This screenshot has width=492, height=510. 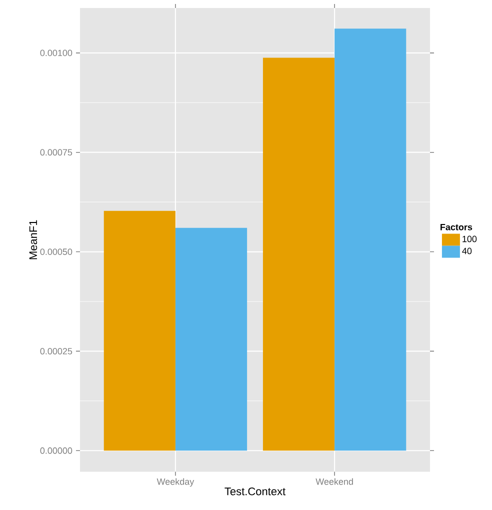 I want to click on x-axis-title: Test.Context, so click(x=255, y=492).